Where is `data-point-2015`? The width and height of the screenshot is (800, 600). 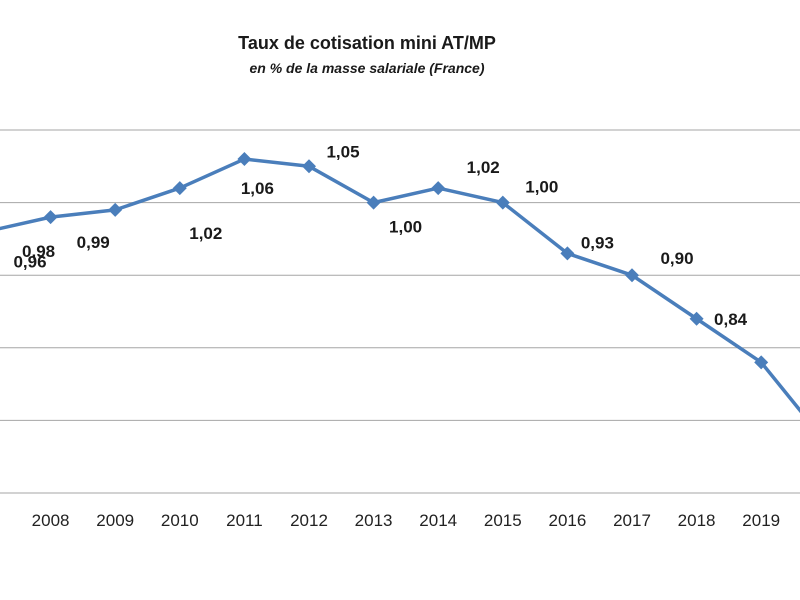
data-point-2015 is located at coordinates (502, 202).